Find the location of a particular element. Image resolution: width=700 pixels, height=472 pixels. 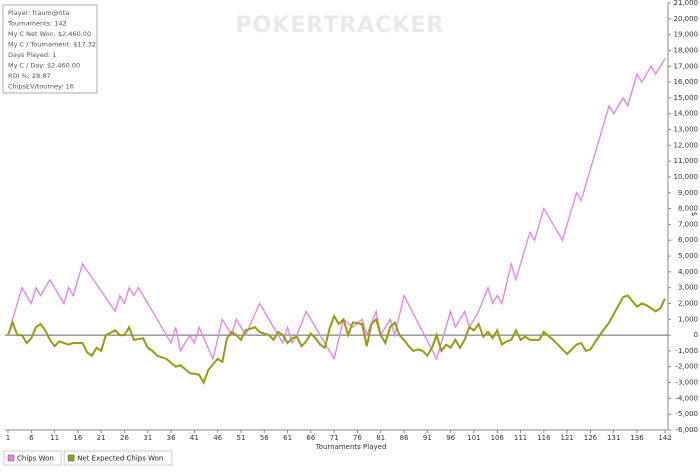

x-tick-label: 111 is located at coordinates (520, 438).